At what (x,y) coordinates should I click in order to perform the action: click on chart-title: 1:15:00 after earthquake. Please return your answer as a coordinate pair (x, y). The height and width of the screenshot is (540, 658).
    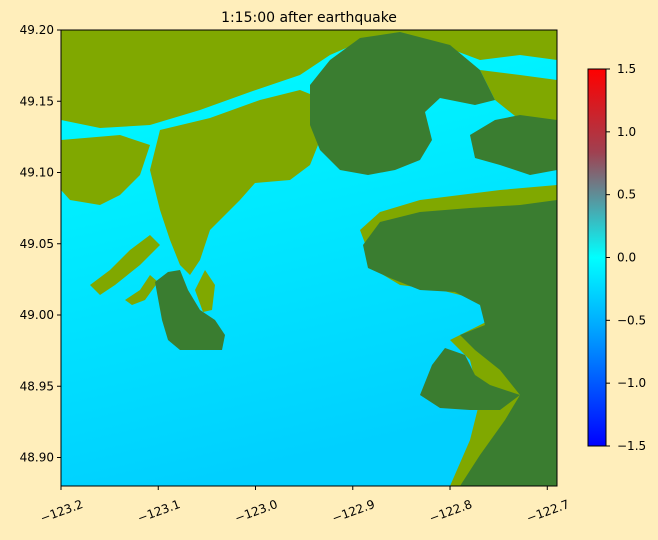
    Looking at the image, I should click on (309, 18).